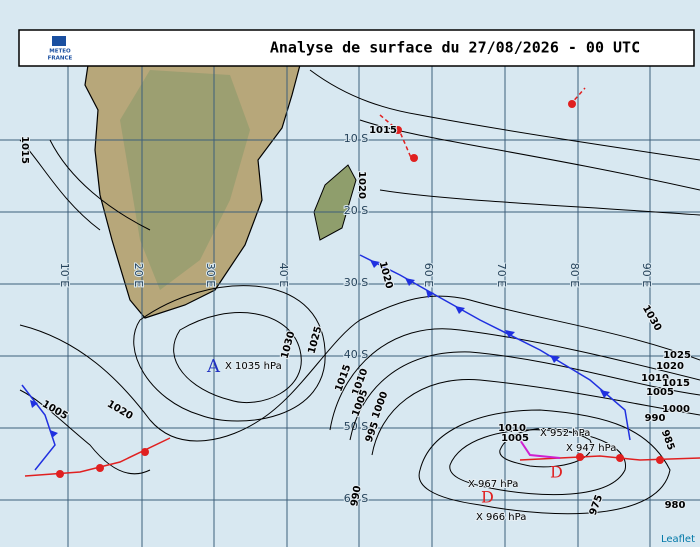  What do you see at coordinates (64, 275) in the screenshot?
I see `longitude-label: 10 E` at bounding box center [64, 275].